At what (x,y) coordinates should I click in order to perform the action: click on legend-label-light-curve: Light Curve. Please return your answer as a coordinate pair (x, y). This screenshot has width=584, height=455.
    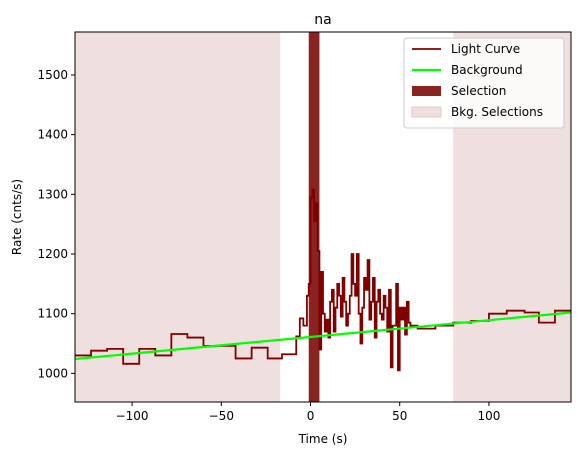
    Looking at the image, I should click on (485, 49).